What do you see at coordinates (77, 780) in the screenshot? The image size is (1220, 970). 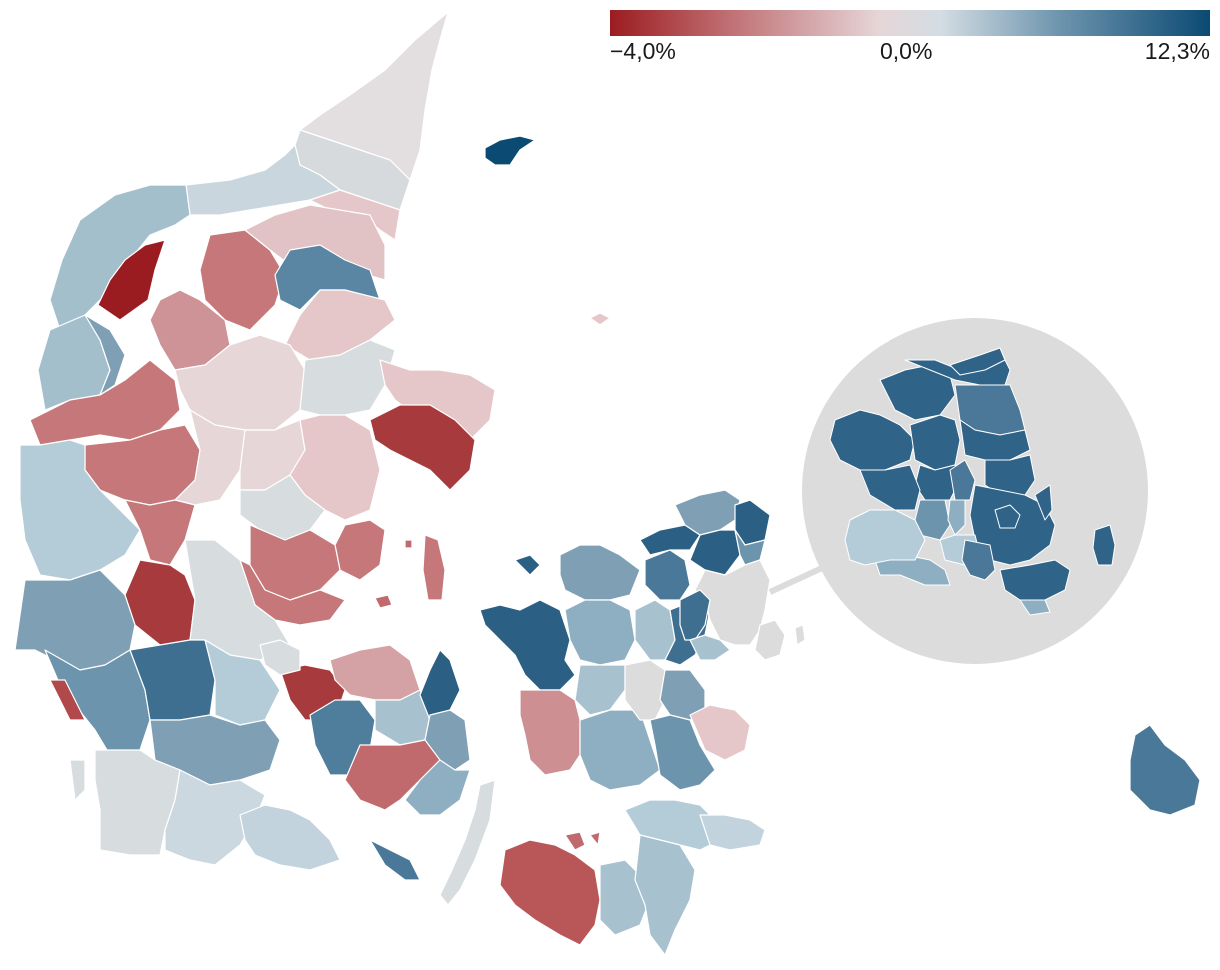 I see `region-rømø` at bounding box center [77, 780].